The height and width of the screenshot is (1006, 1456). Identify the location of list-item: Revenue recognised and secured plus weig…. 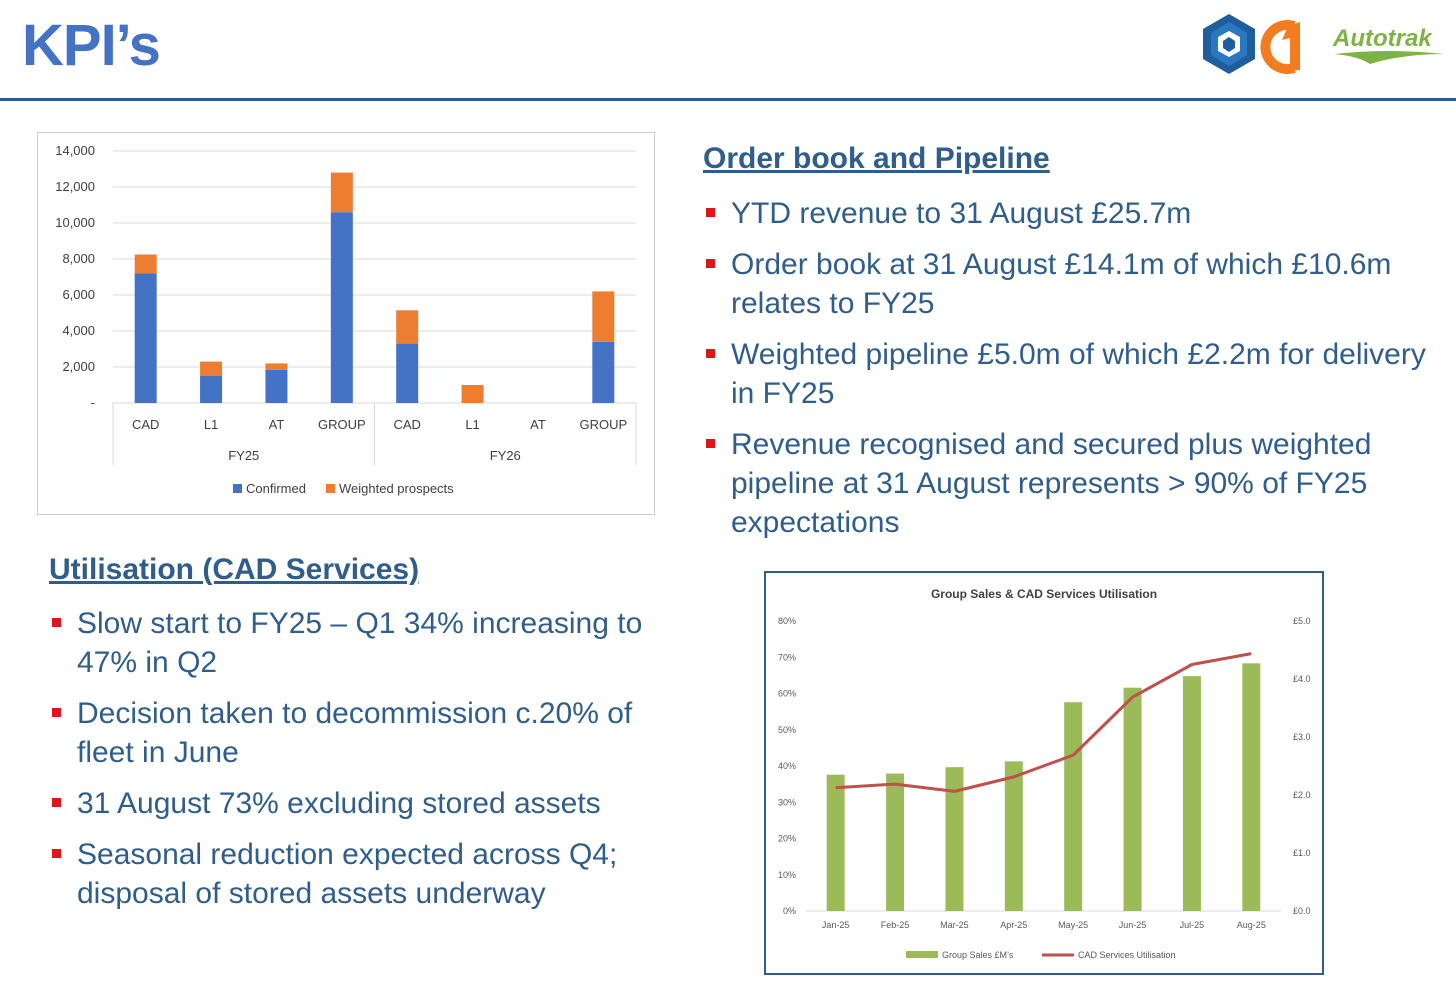
(1073, 483).